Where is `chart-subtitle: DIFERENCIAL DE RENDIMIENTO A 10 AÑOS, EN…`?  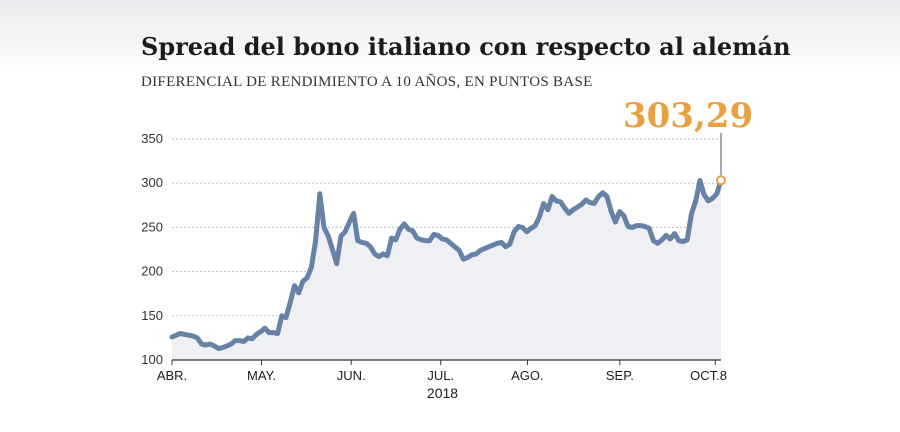
chart-subtitle: DIFERENCIAL DE RENDIMIENTO A 10 AÑOS, EN… is located at coordinates (367, 82).